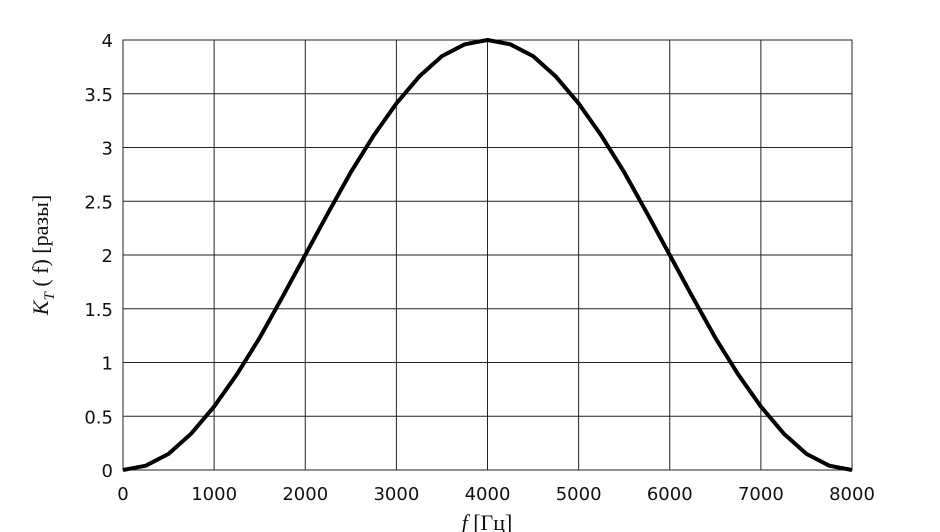 This screenshot has width=940, height=532. What do you see at coordinates (670, 494) in the screenshot?
I see `x-tick-label: 6000` at bounding box center [670, 494].